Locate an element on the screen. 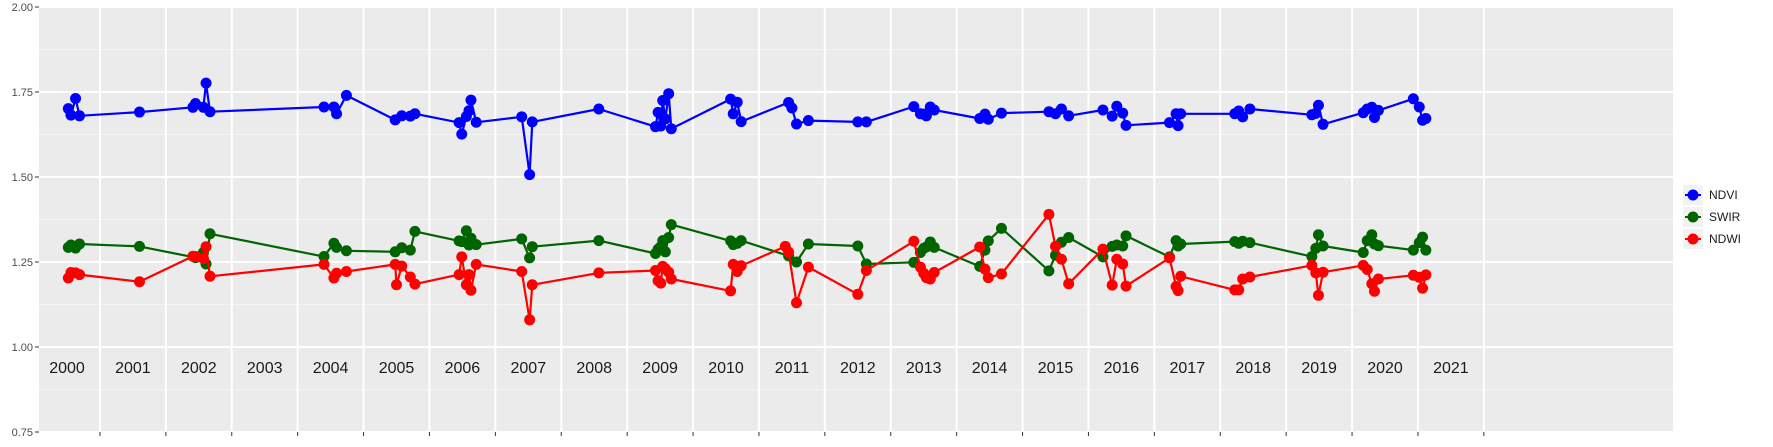 This screenshot has width=1773, height=447. year-label: 2000 is located at coordinates (67, 368).